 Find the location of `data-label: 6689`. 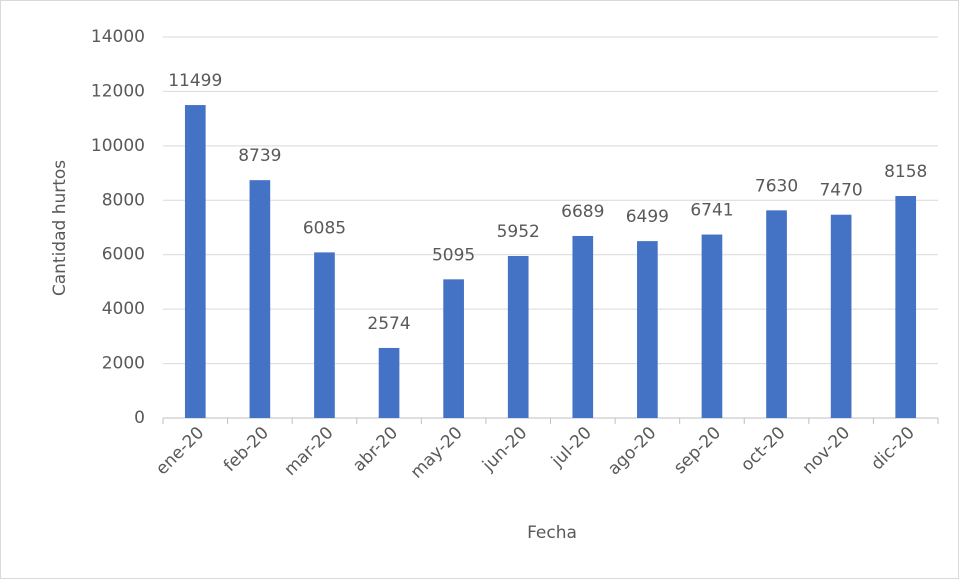

data-label: 6689 is located at coordinates (582, 212).